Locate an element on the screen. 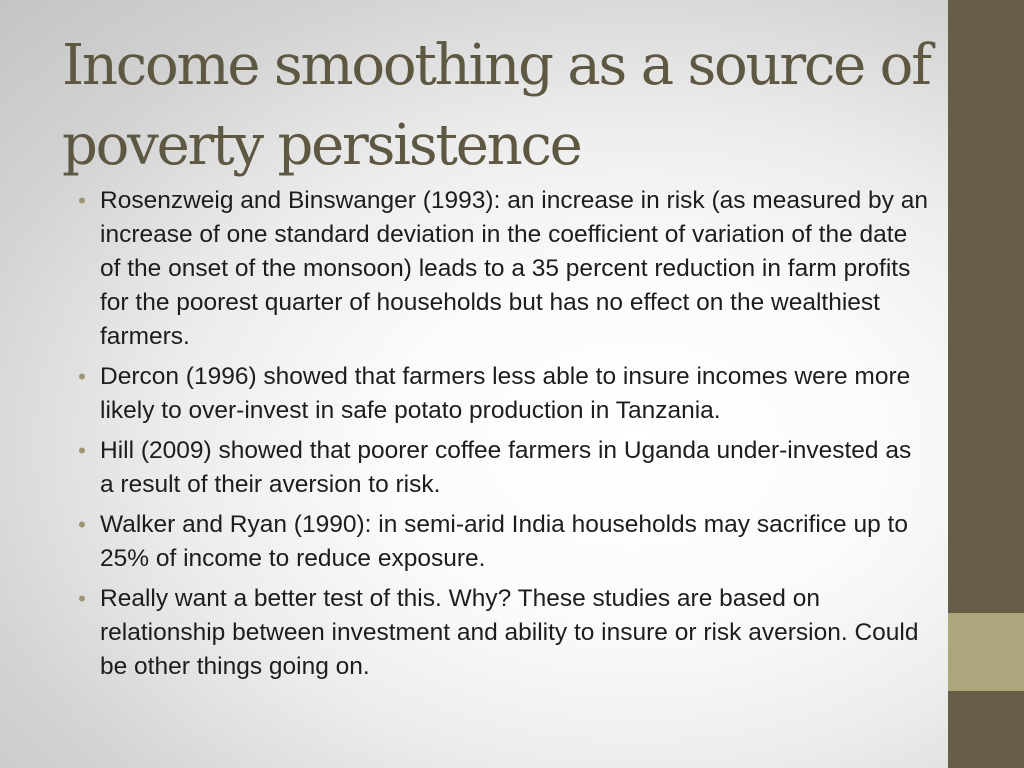  side-accent-block is located at coordinates (986, 652).